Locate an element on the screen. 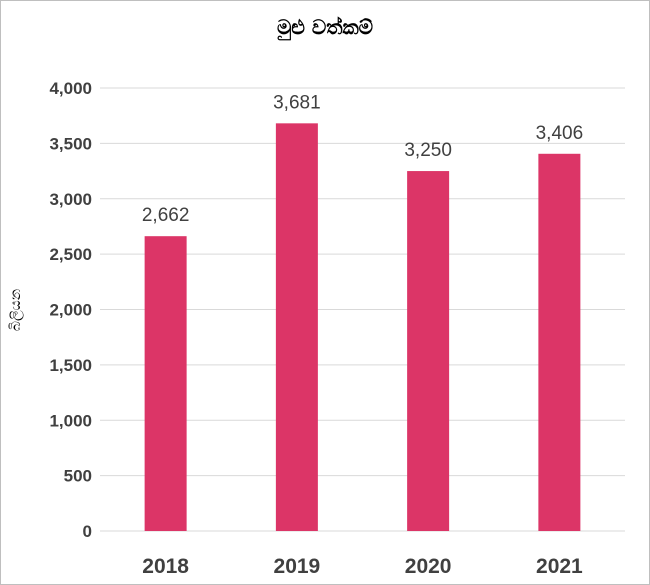  x-tick-label-2021: 2021 is located at coordinates (559, 566).